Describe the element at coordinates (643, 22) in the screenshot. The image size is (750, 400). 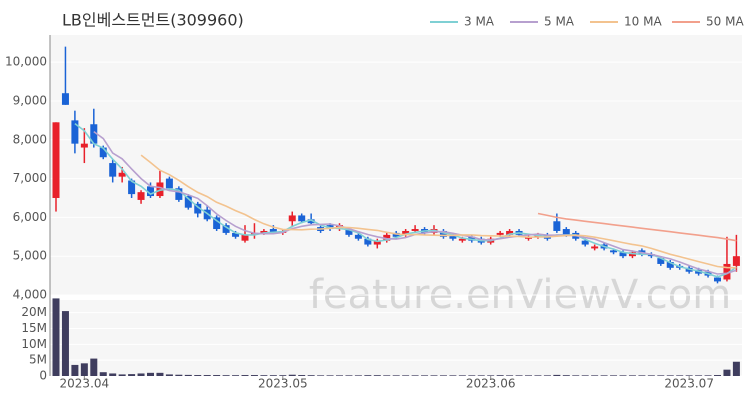
I see `legend-label: 10 MA` at that location.